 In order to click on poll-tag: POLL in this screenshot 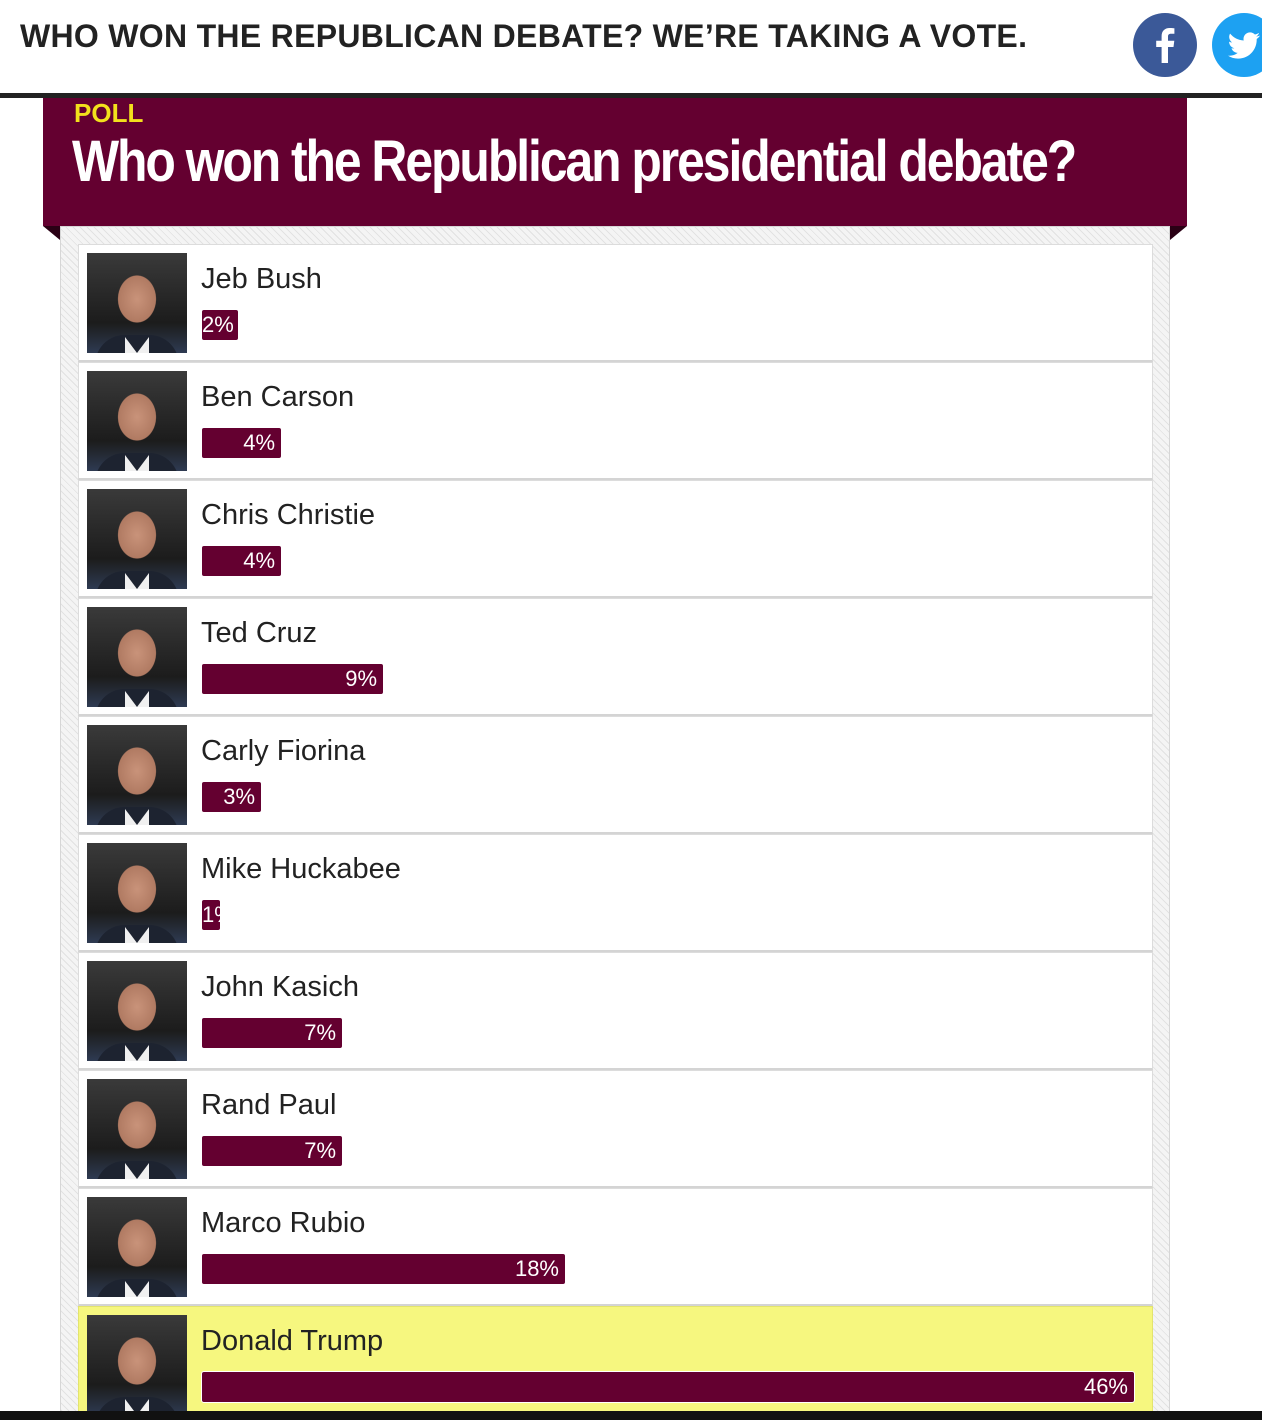, I will do `click(109, 113)`.